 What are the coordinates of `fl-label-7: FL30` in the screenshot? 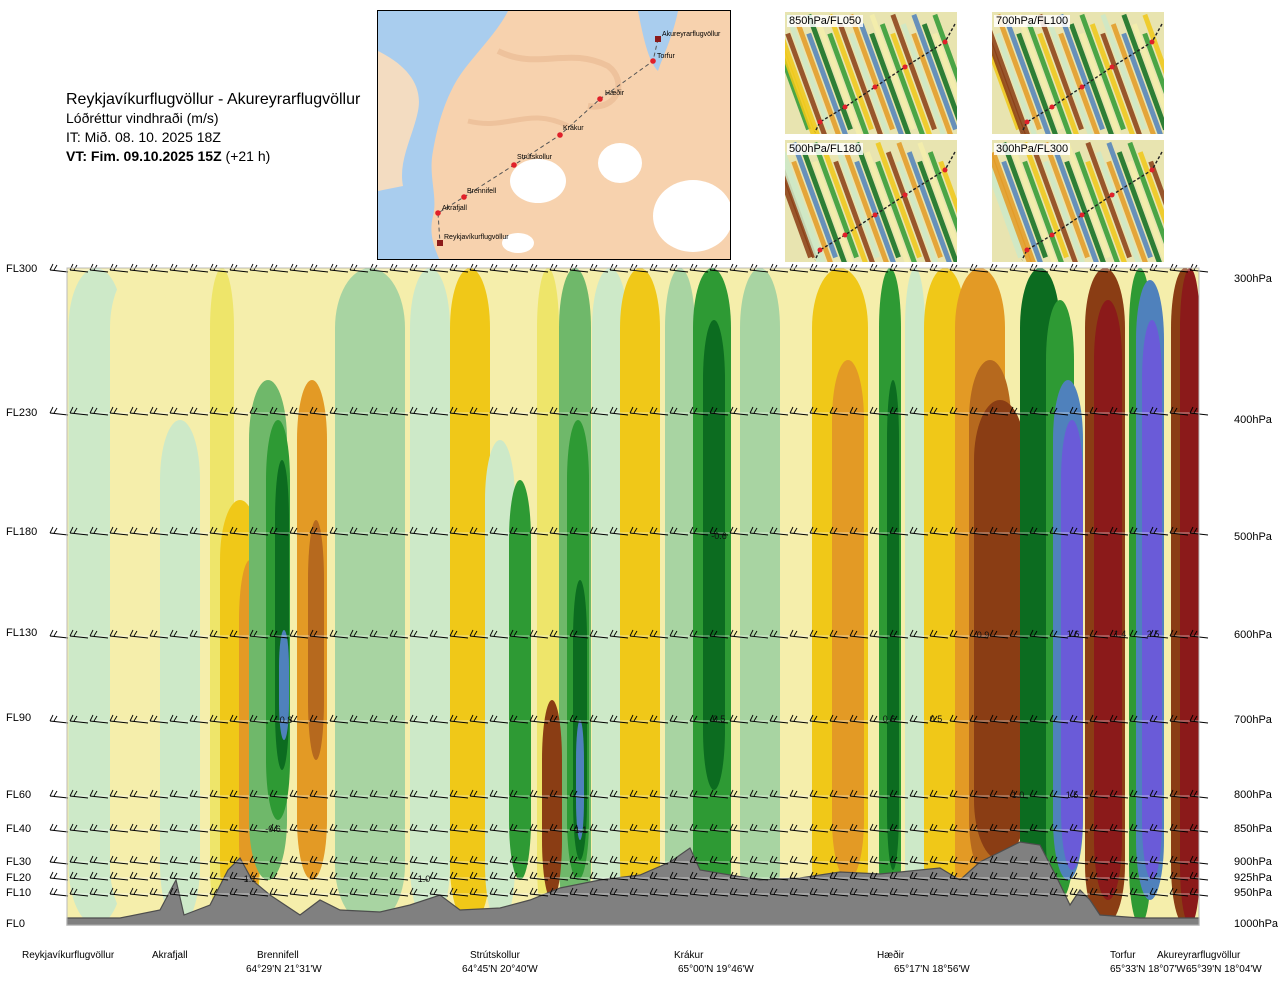 It's located at (19, 862).